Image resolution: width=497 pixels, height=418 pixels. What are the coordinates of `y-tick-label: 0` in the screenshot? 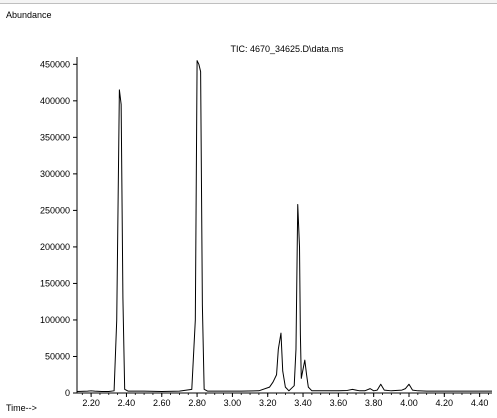 It's located at (67, 393).